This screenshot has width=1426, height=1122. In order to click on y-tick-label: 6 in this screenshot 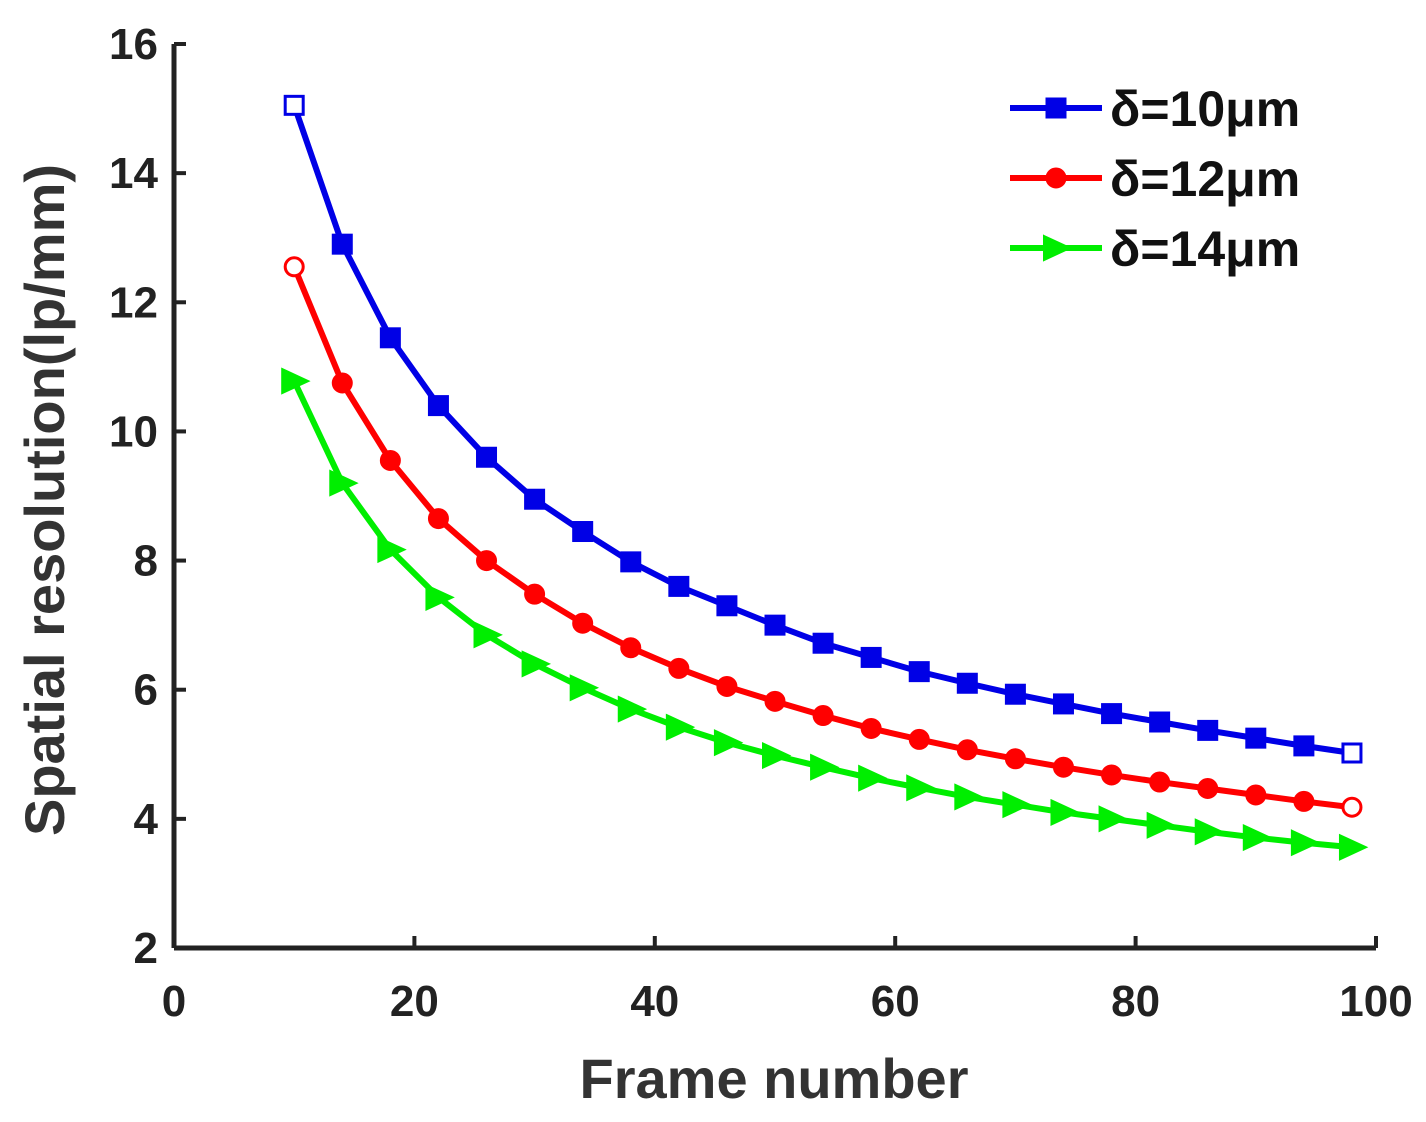, I will do `click(146, 690)`.